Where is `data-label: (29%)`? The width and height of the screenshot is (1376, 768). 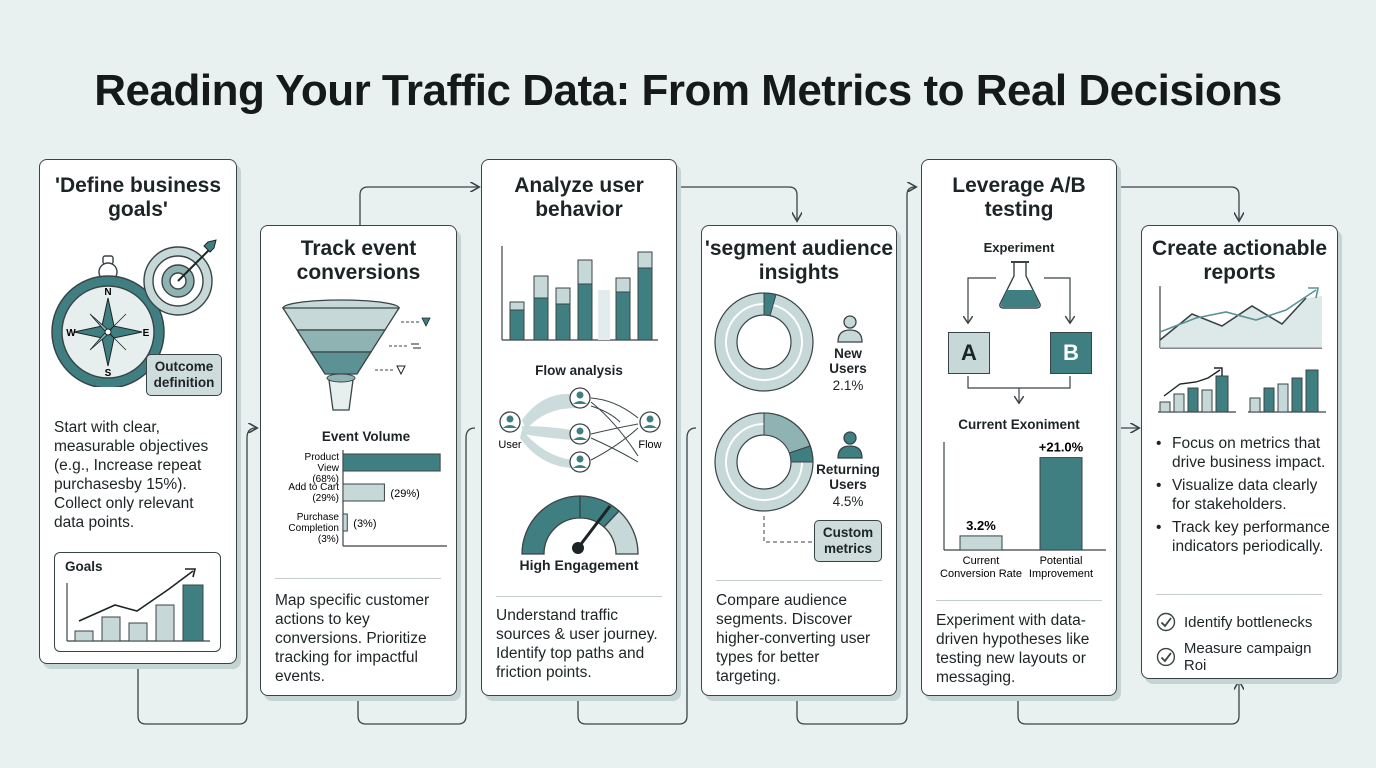 data-label: (29%) is located at coordinates (404, 494).